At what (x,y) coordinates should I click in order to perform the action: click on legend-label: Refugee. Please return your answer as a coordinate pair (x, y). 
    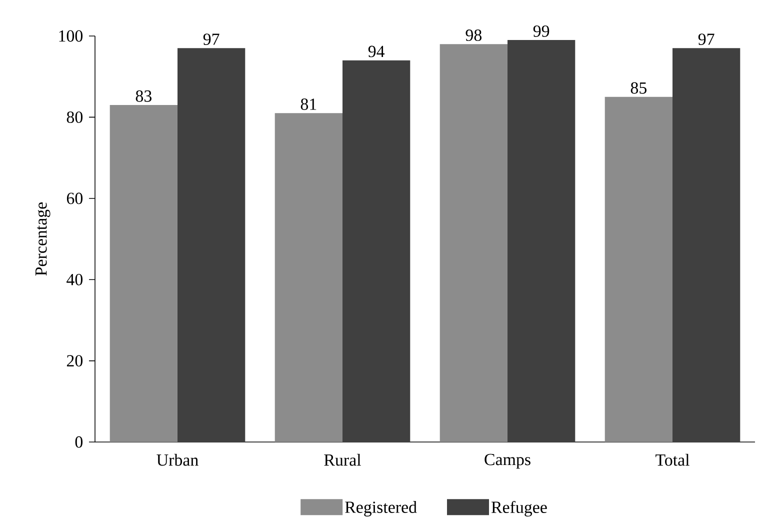
    Looking at the image, I should click on (519, 508).